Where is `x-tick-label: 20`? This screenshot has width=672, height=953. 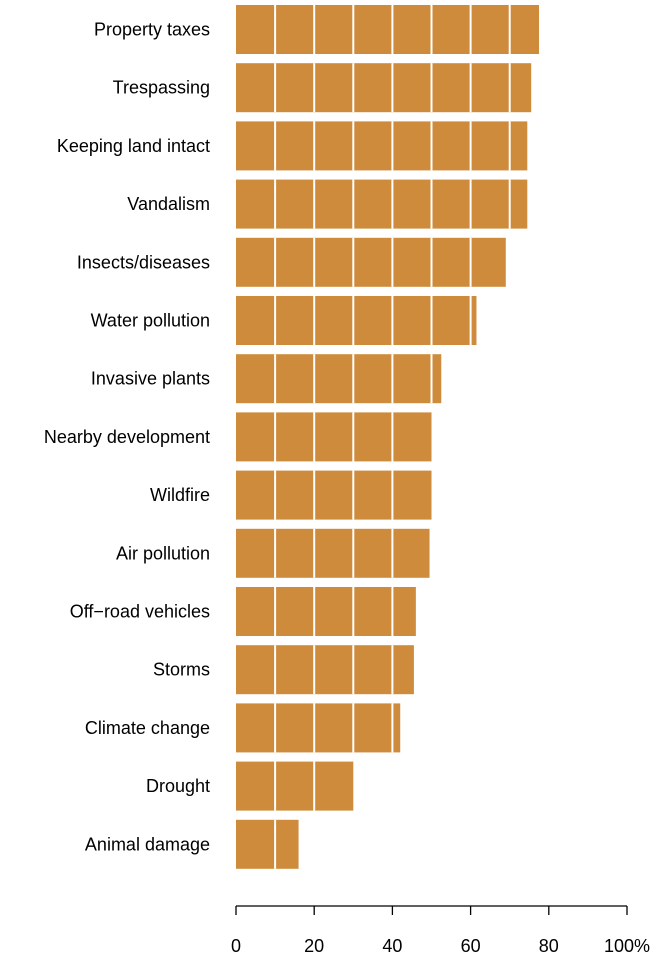 x-tick-label: 20 is located at coordinates (314, 944).